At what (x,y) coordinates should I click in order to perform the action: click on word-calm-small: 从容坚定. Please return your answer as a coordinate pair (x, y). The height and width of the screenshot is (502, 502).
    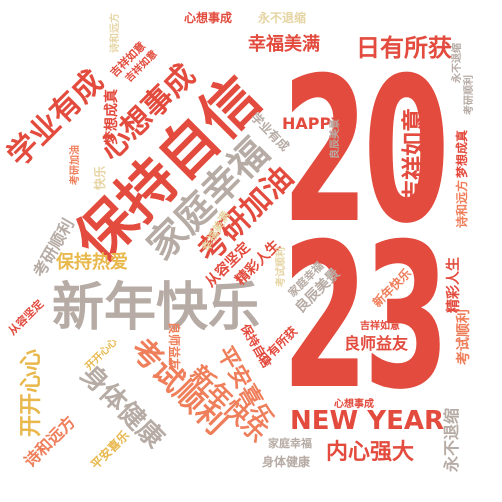
    Looking at the image, I should click on (26, 317).